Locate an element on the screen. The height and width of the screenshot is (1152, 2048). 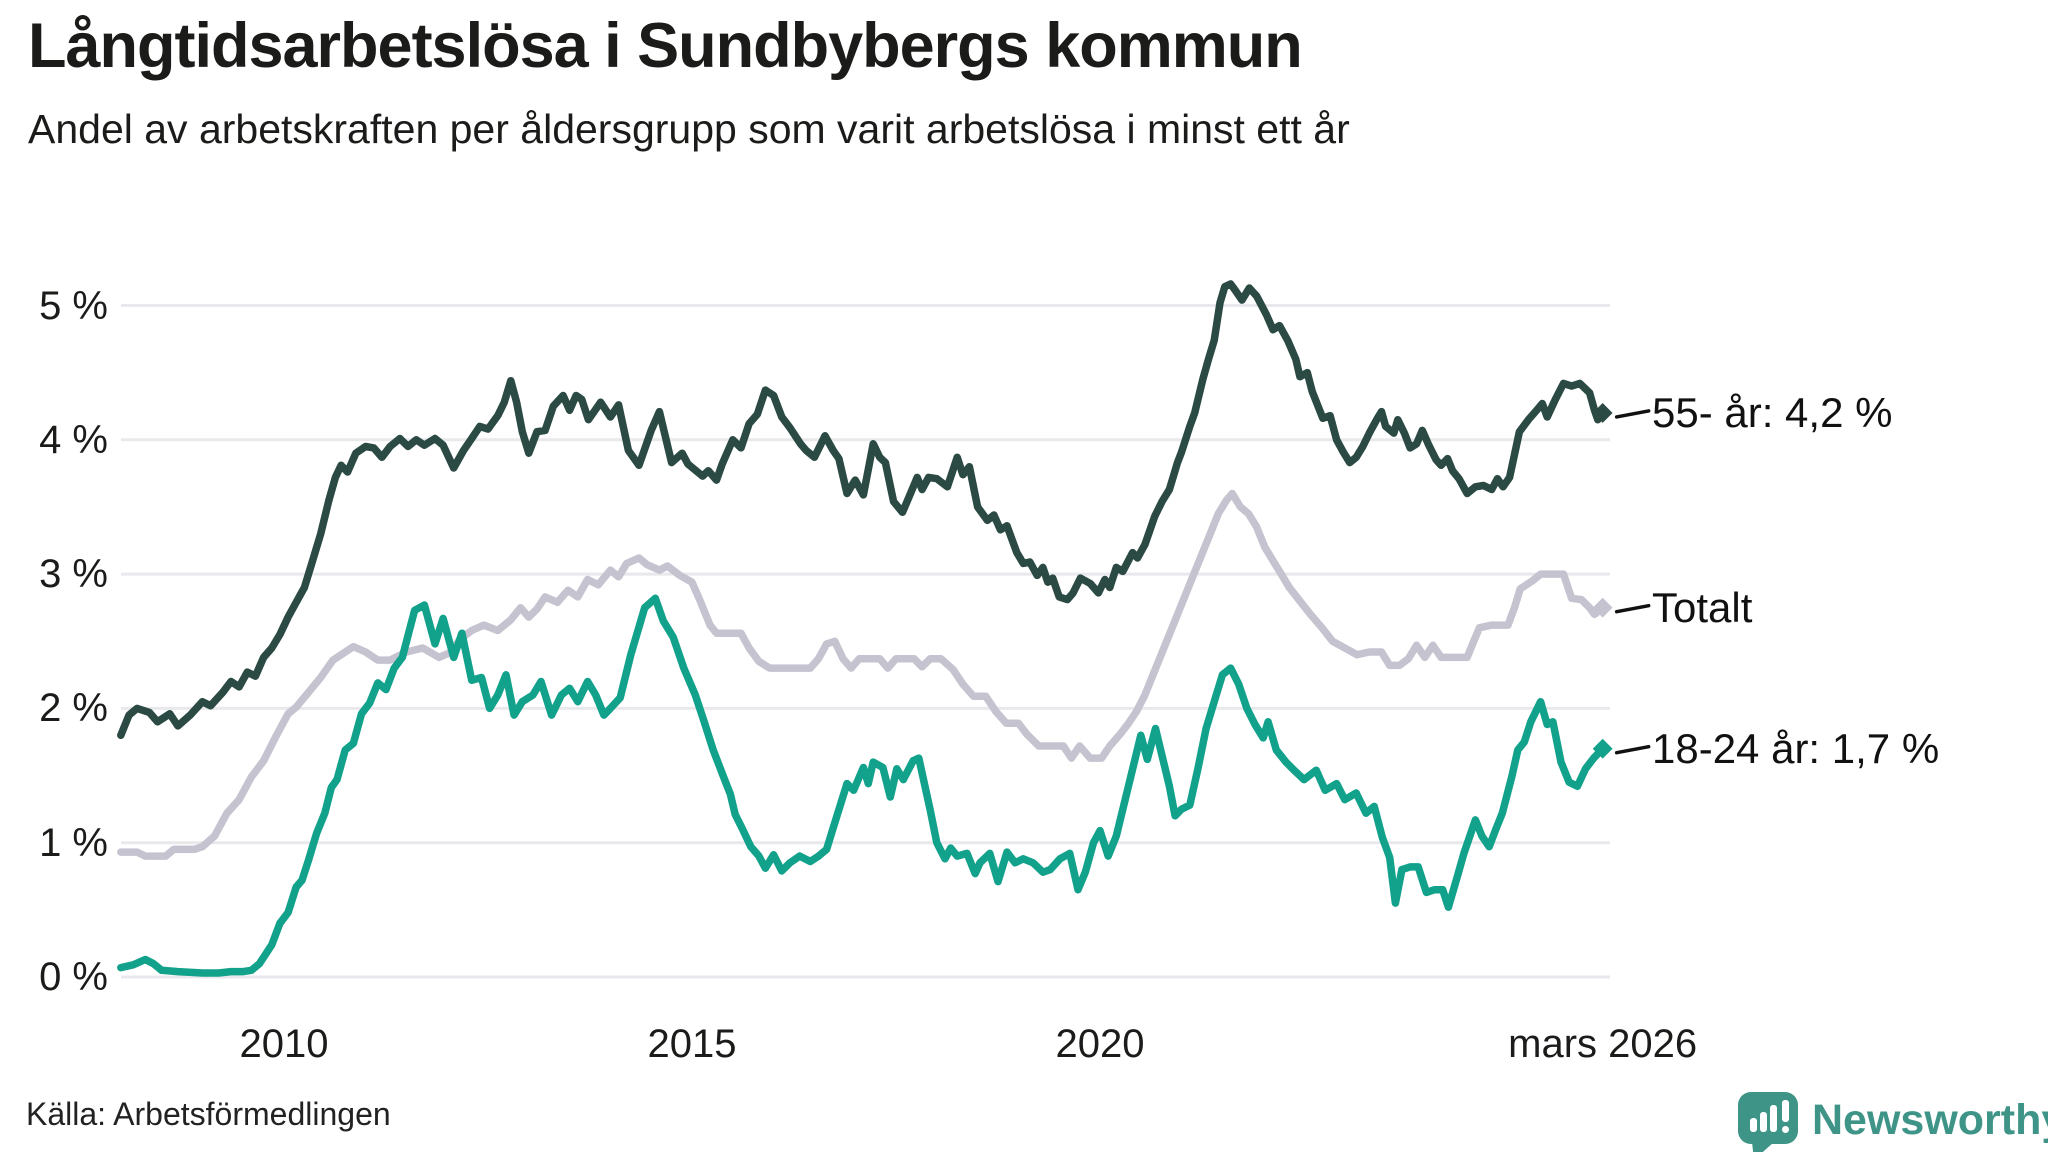
y-tick-label: 2 % is located at coordinates (73, 708).